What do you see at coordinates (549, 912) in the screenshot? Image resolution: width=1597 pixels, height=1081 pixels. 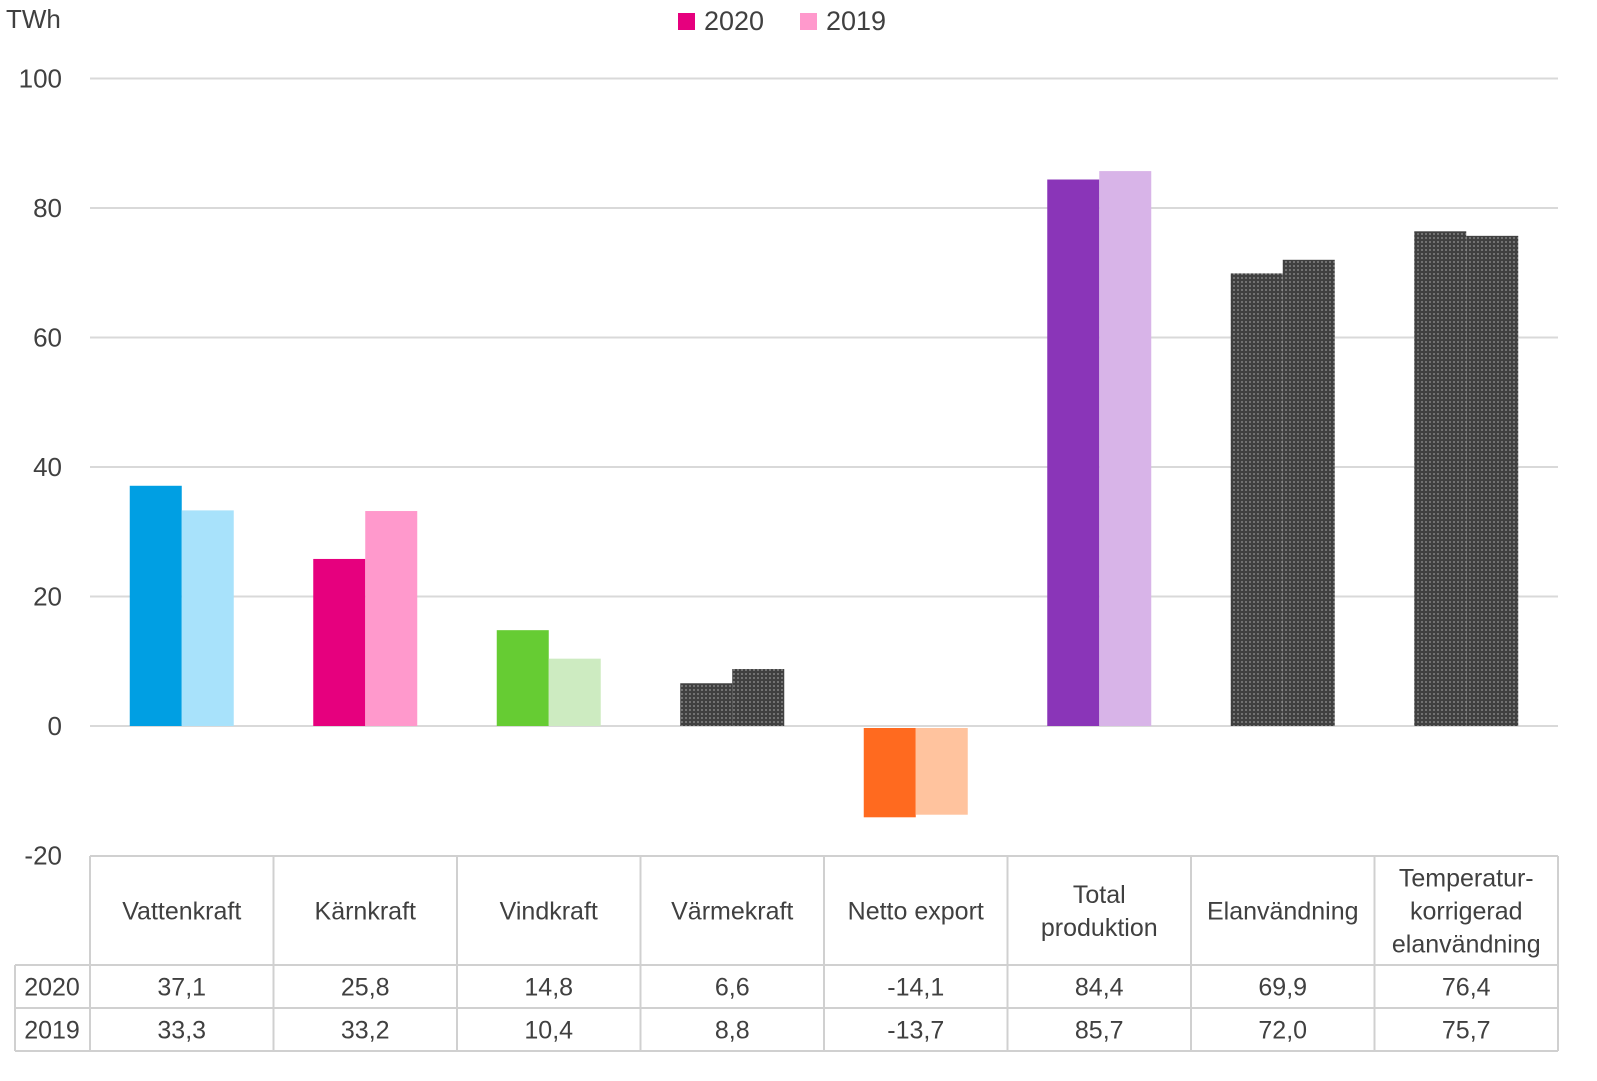 I see `category-label: Vindkraft` at bounding box center [549, 912].